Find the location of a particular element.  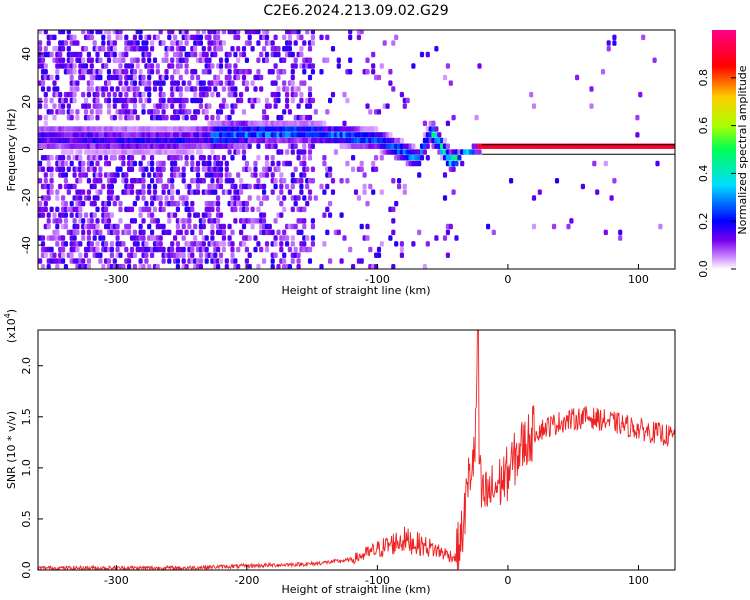

bottom-y-tick-label: 0.0 is located at coordinates (26, 570).